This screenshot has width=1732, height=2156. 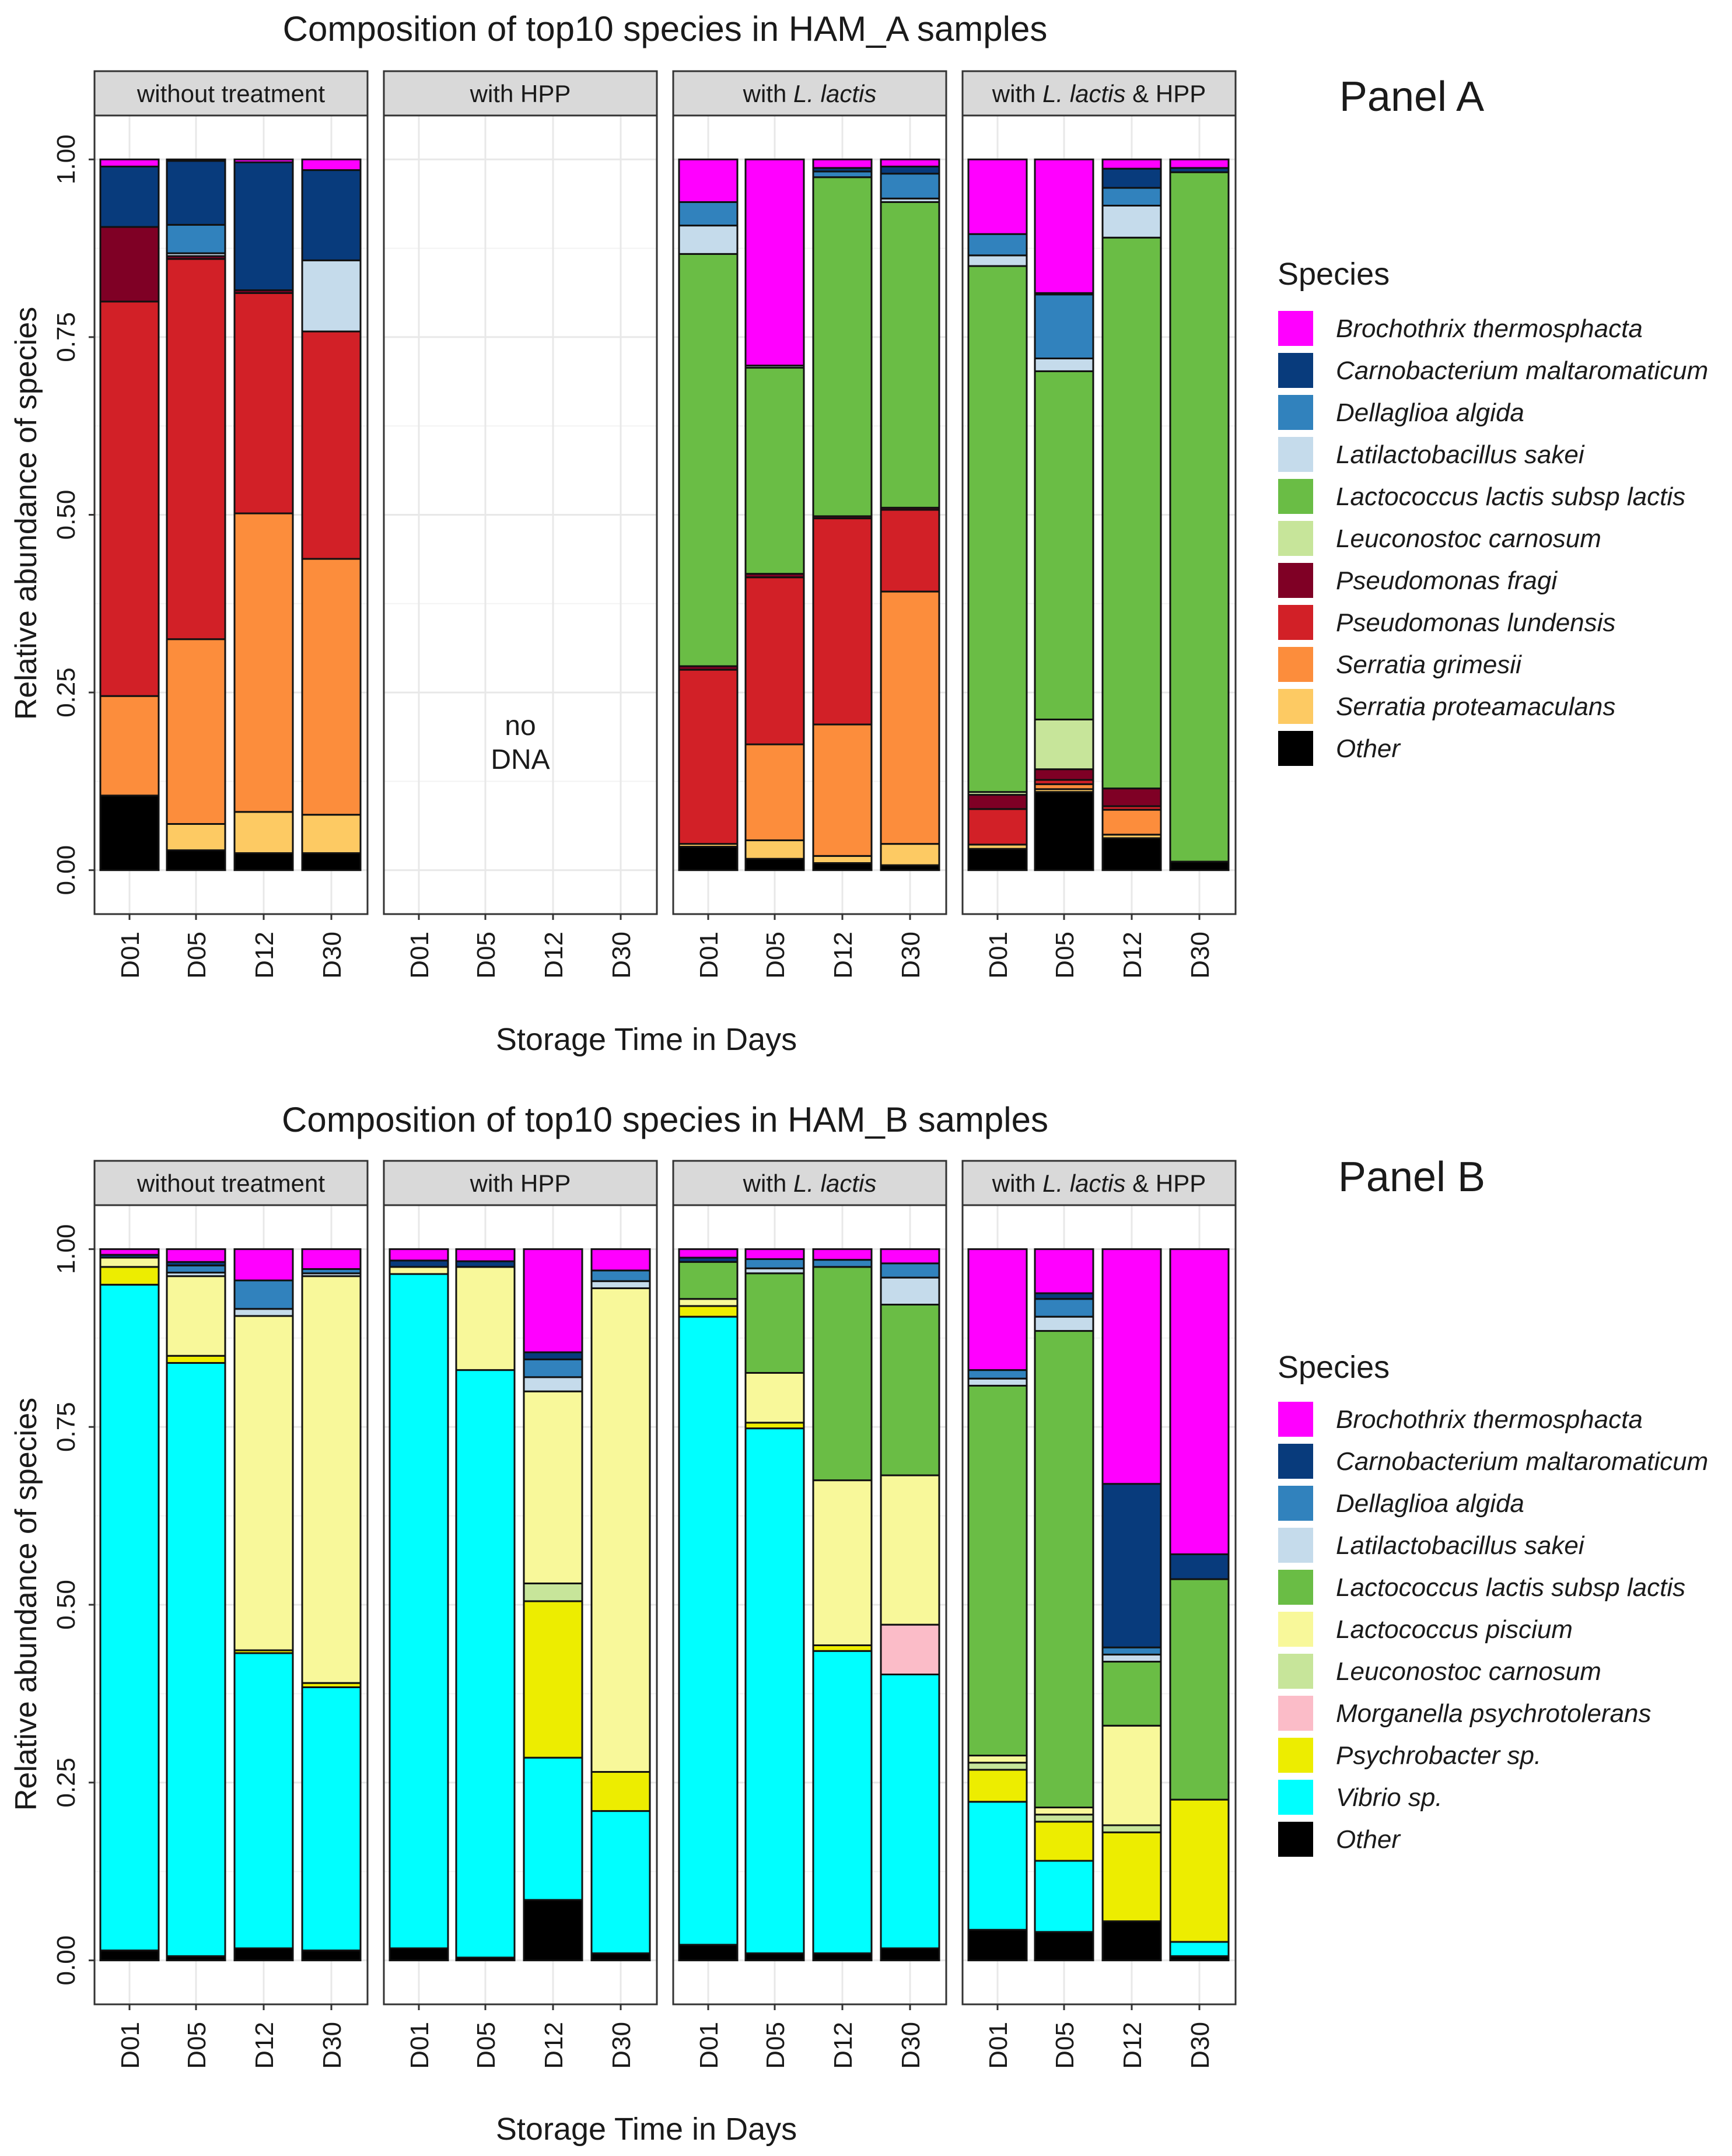 I want to click on legend-label: Other, so click(x=1369, y=1839).